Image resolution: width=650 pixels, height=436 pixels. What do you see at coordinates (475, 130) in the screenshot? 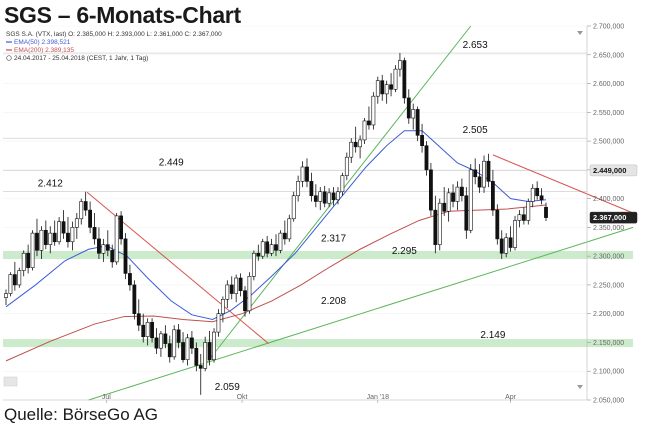
I see `level-label: 2.505` at bounding box center [475, 130].